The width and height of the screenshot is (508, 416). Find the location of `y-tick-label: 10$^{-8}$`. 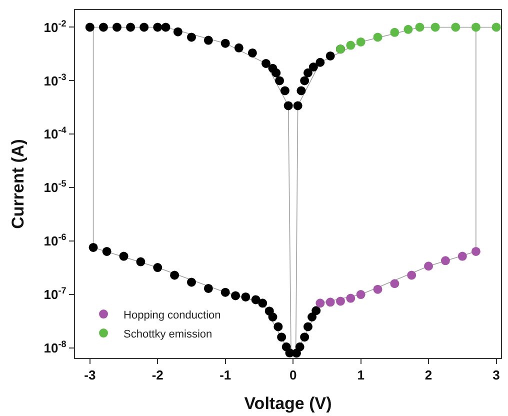

y-tick-label: 10$^{-8}$ is located at coordinates (55, 347).